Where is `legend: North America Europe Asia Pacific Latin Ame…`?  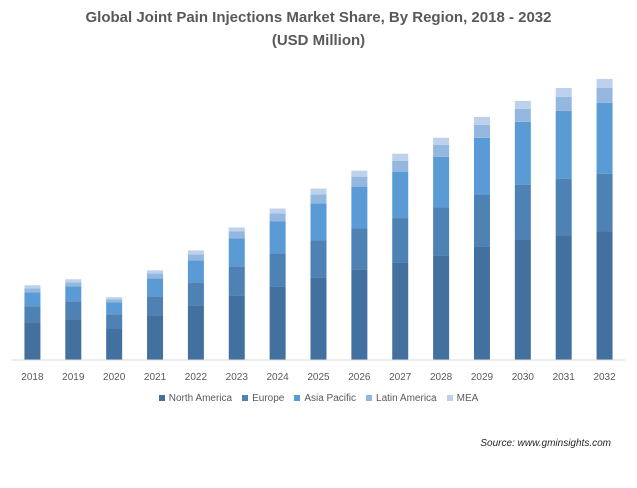
legend: North America Europe Asia Pacific Latin Ame… is located at coordinates (318, 398).